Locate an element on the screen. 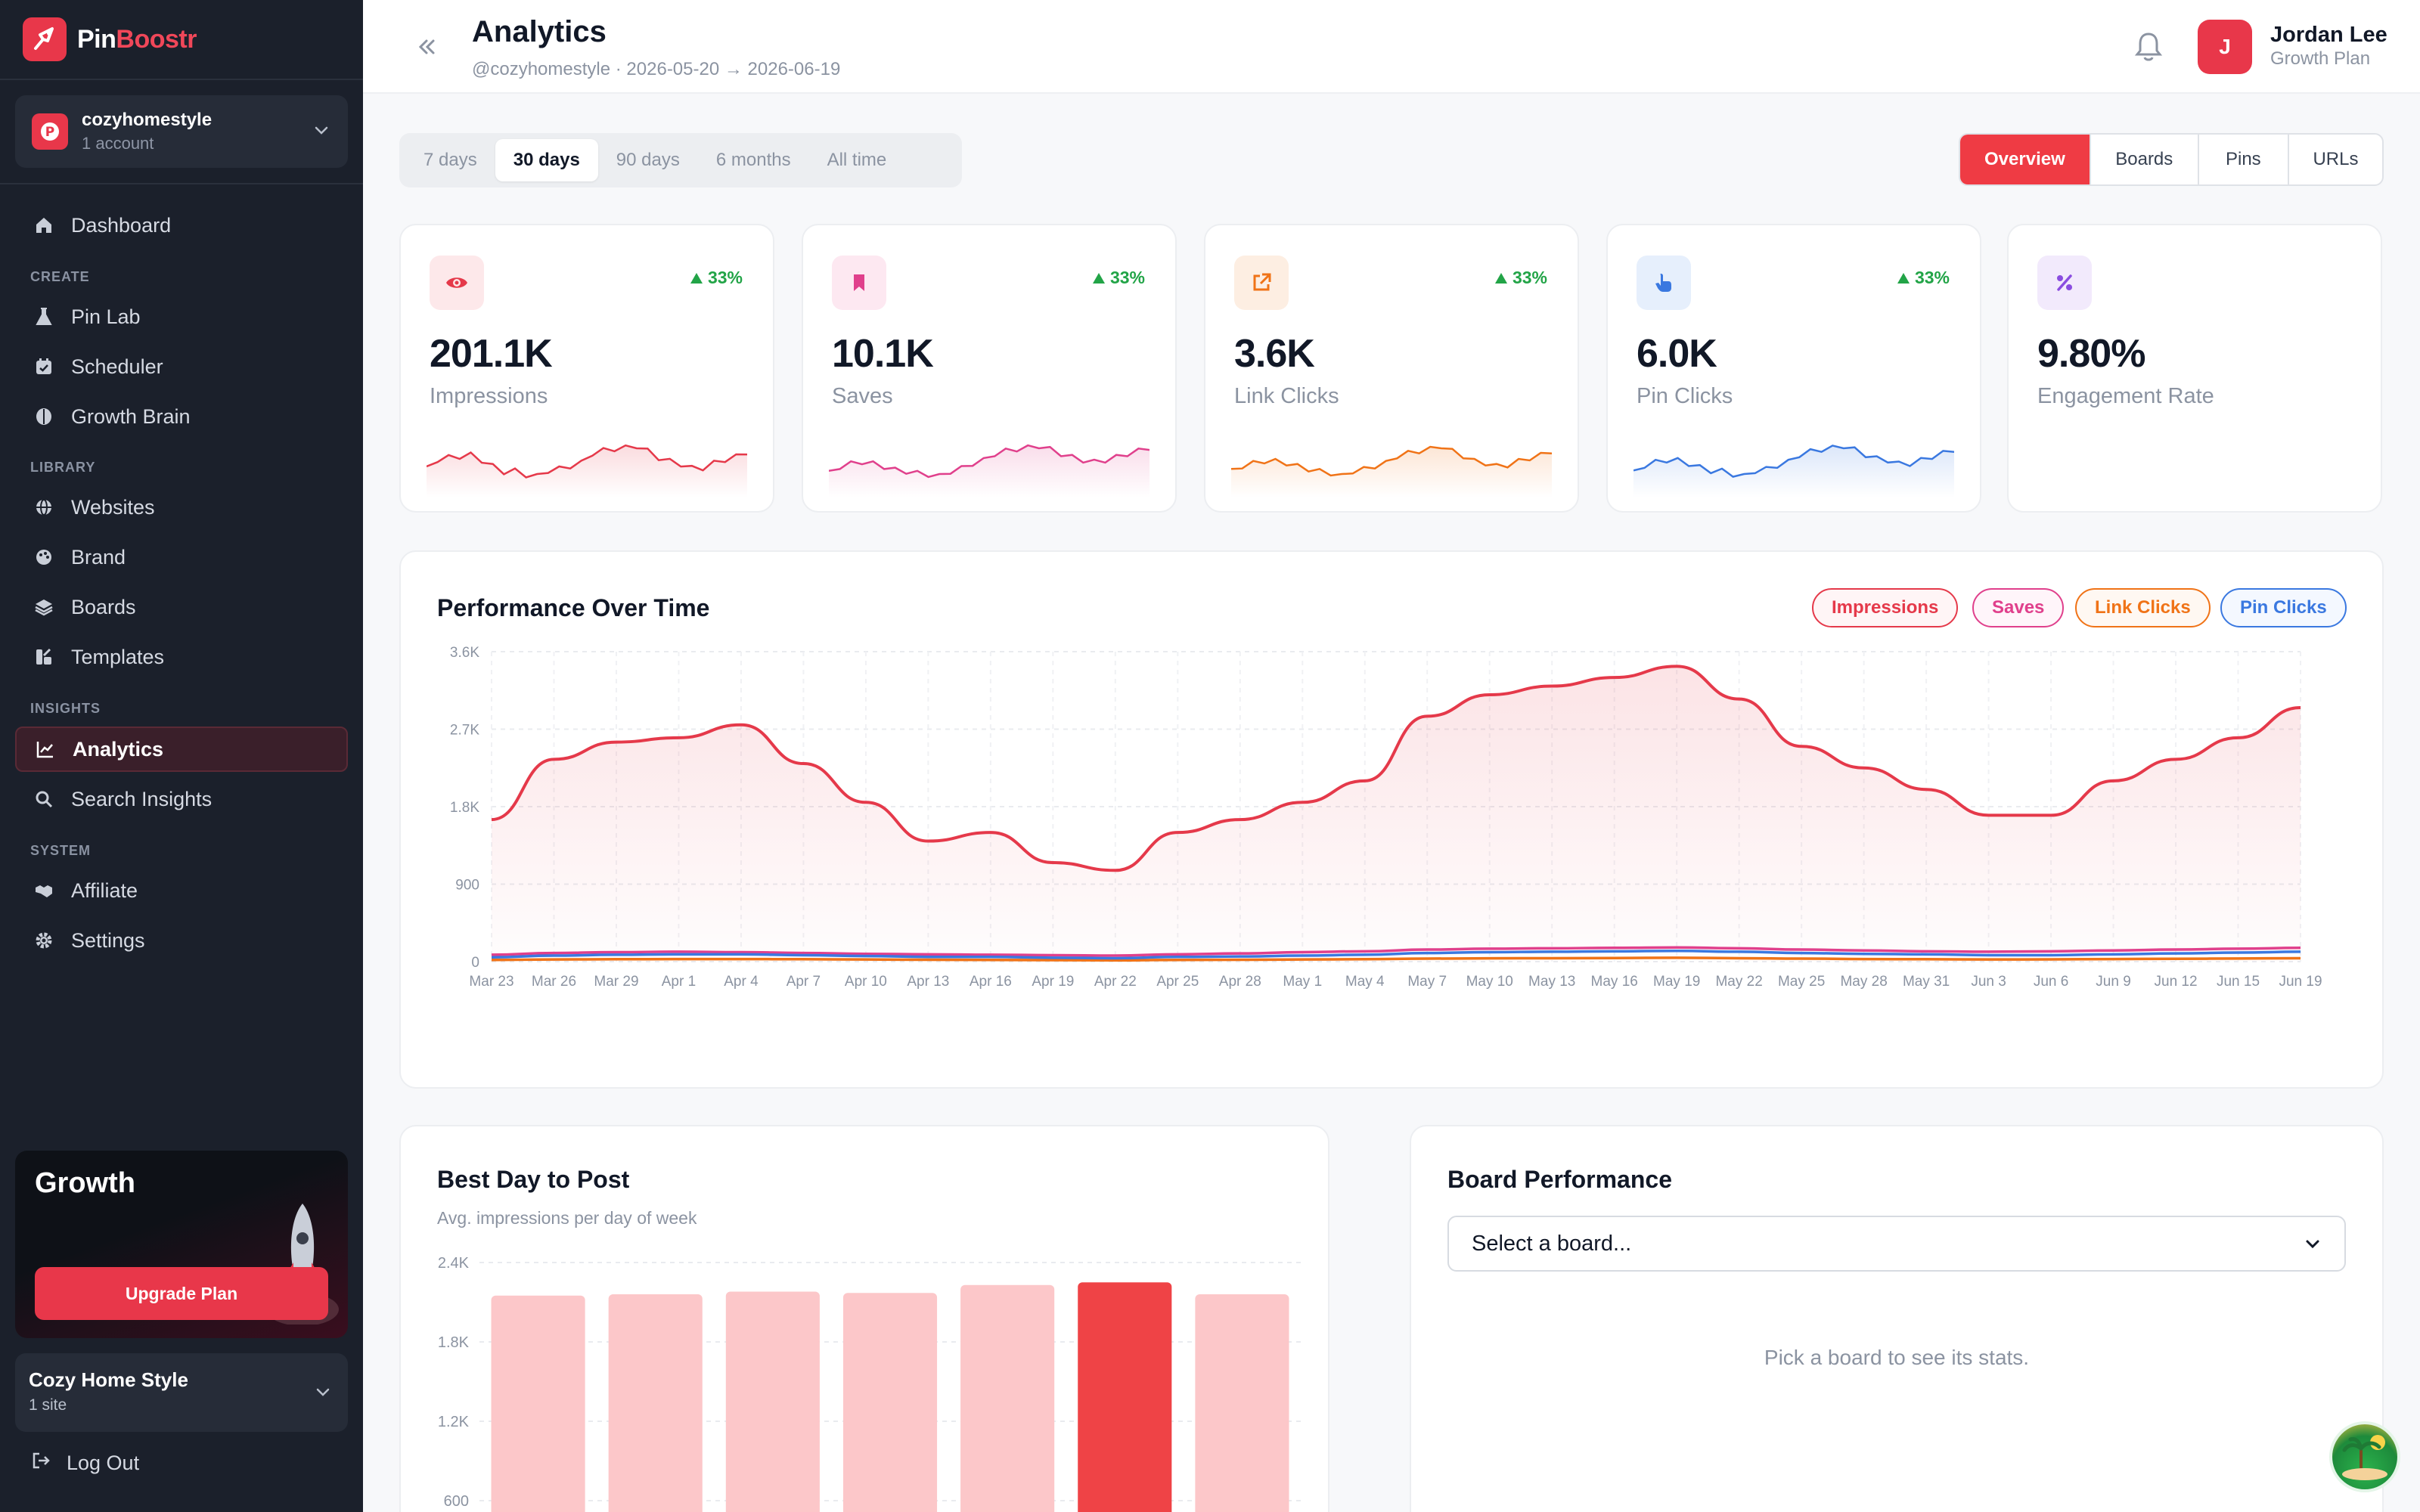 This screenshot has width=2420, height=1512. logout-button: Log Out is located at coordinates (84, 1463).